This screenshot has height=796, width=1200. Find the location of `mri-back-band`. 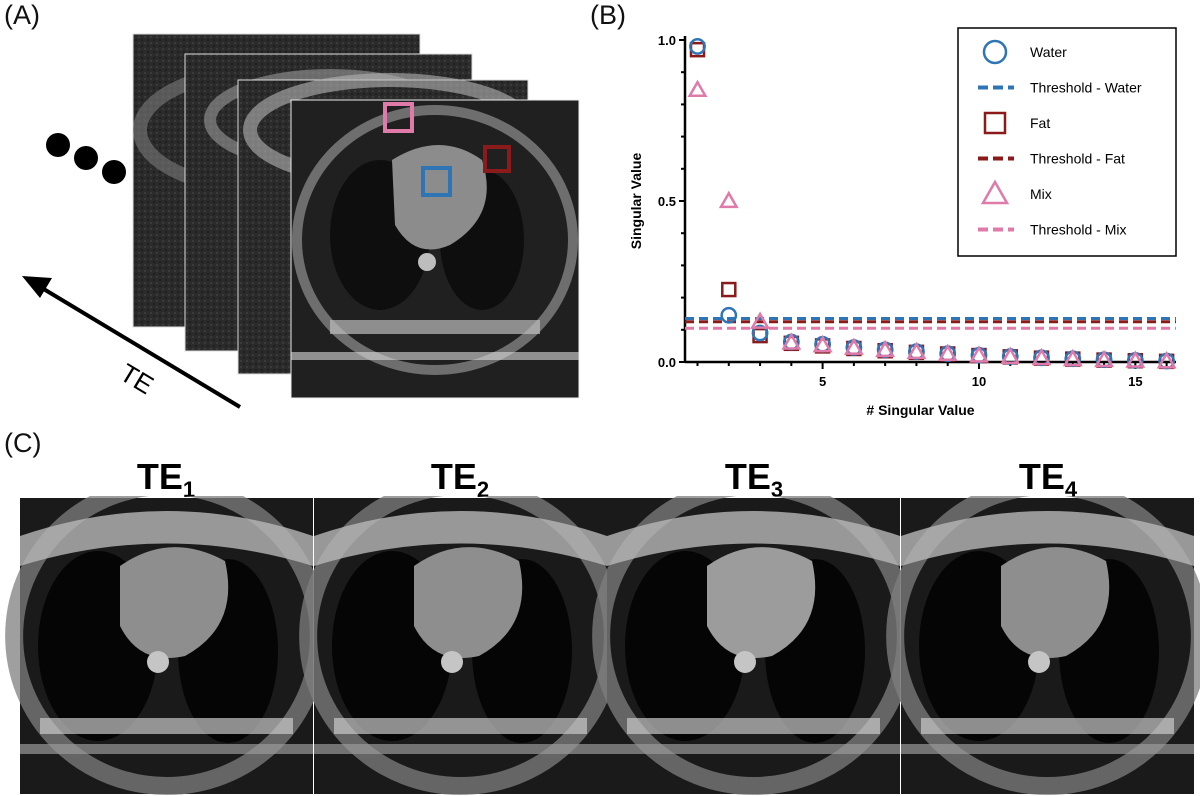

mri-back-band is located at coordinates (435, 327).